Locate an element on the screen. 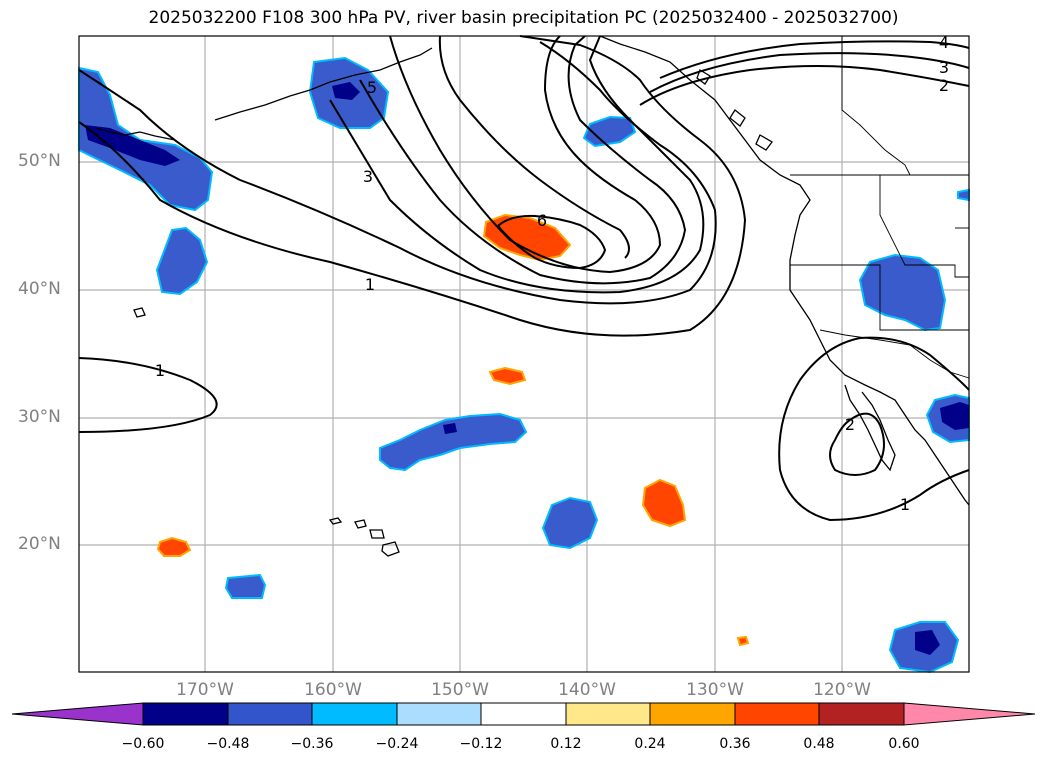 The height and width of the screenshot is (765, 1047). patch-south-small is located at coordinates (245, 586).